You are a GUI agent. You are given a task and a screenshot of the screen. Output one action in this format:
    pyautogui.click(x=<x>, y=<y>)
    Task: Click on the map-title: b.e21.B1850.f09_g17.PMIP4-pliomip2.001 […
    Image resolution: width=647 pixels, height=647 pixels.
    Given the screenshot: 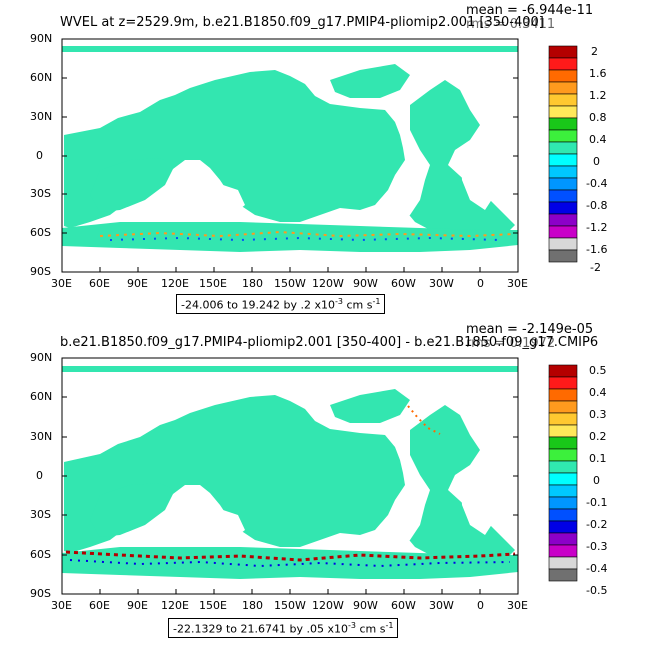 What is the action you would take?
    pyautogui.click(x=329, y=342)
    